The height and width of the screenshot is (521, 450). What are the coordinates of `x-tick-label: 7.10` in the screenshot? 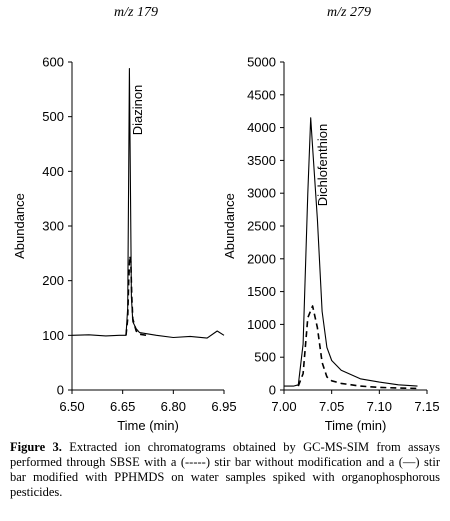 It's located at (379, 406).